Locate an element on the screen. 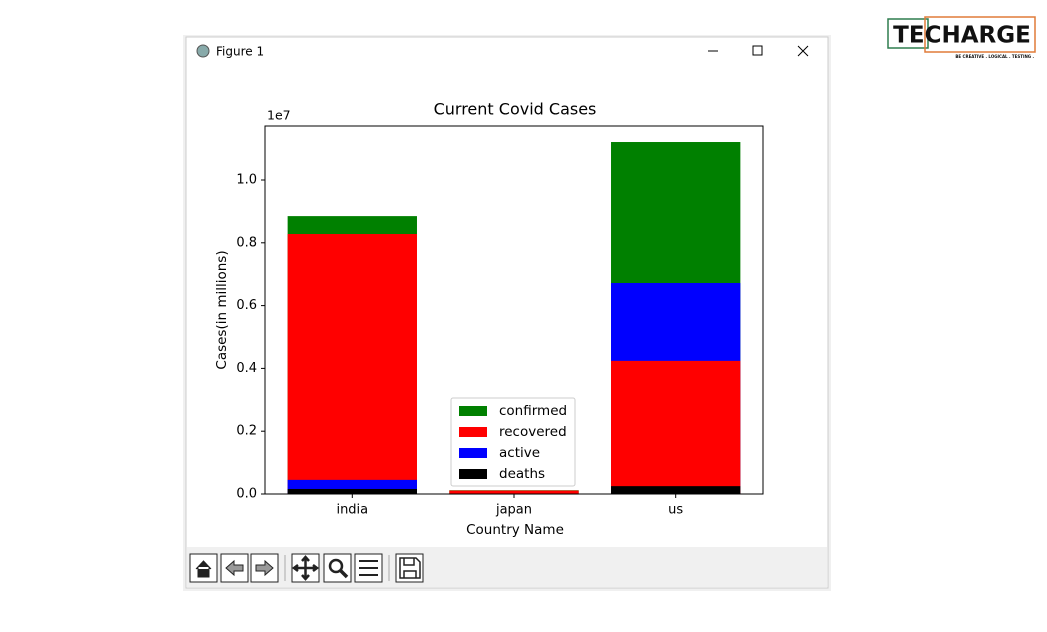 The image size is (1047, 632). y-axis-label: Cases(in millions) is located at coordinates (222, 309).